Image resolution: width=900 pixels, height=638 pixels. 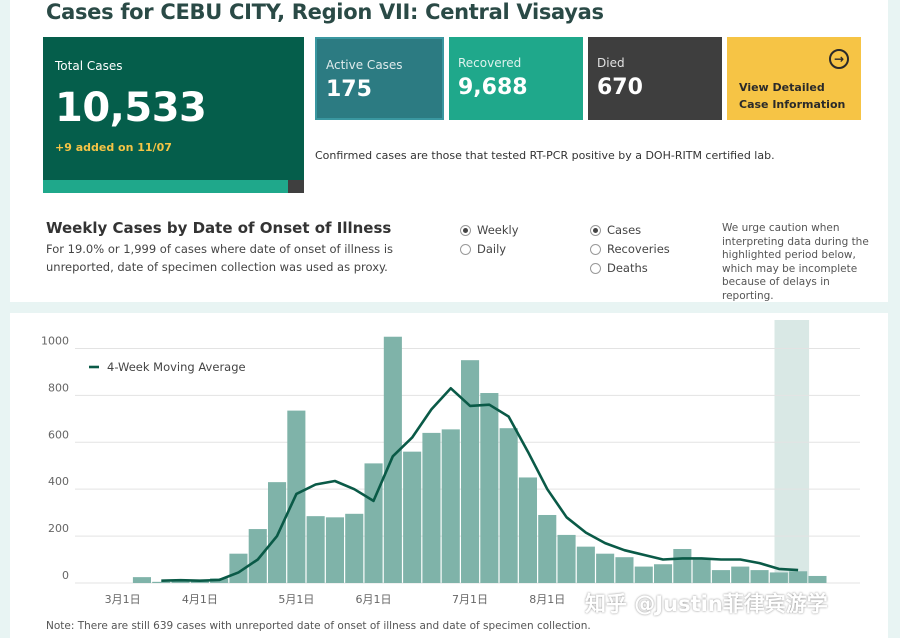 I want to click on total-cases-value: 10,533, so click(x=131, y=108).